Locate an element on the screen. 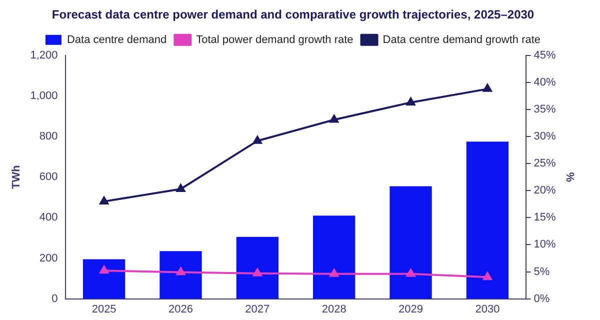 This screenshot has height=320, width=600. chart-title: Forecast data centre power demand and comparative growth trajectories, 2025–2030 is located at coordinates (293, 15).